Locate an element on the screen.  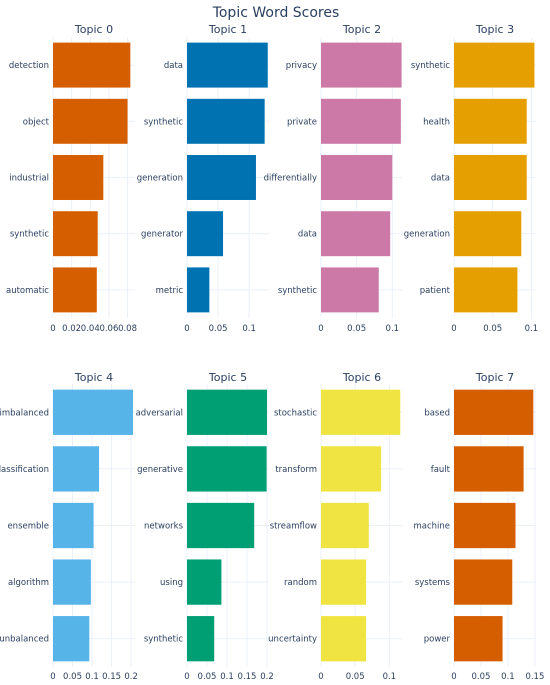
panel-title: Topic 2 is located at coordinates (361, 29).